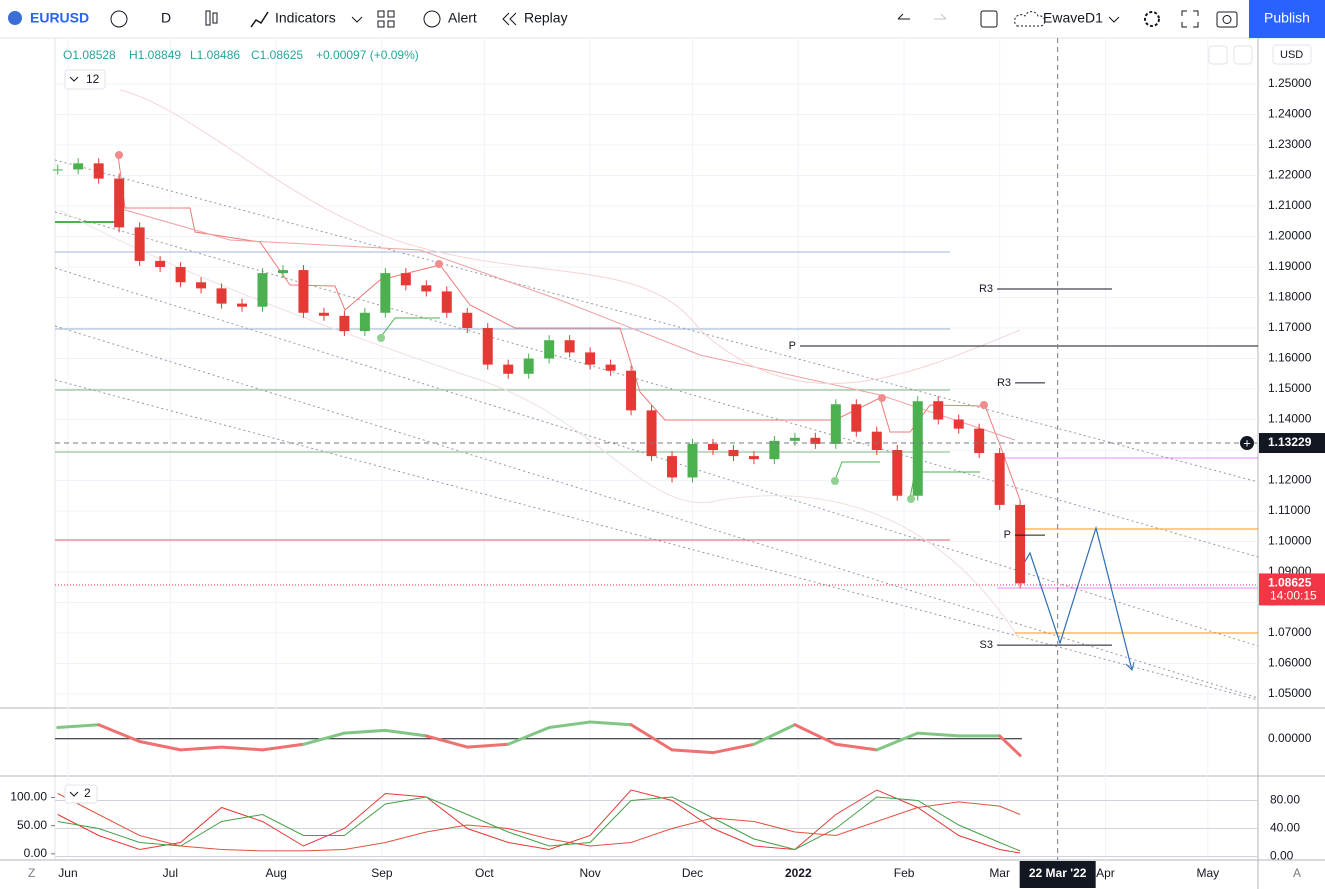  I want to click on y-tick-label: 1.12000, so click(1290, 480).